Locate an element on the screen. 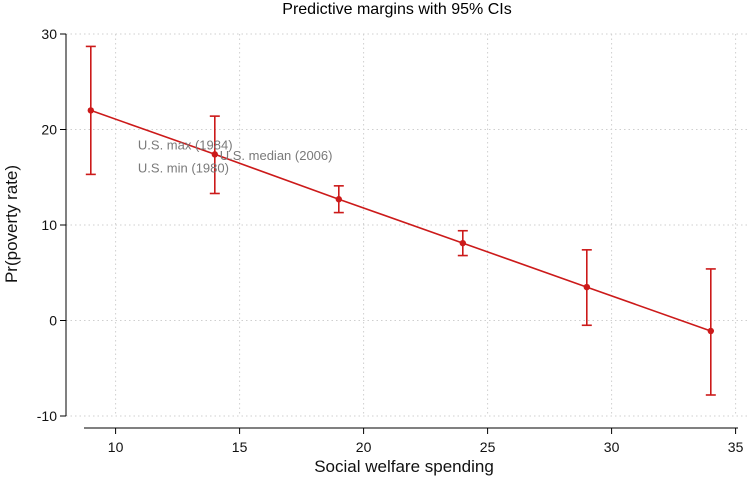 Image resolution: width=750 pixels, height=479 pixels. x-tick-label-4: 30 is located at coordinates (612, 447).